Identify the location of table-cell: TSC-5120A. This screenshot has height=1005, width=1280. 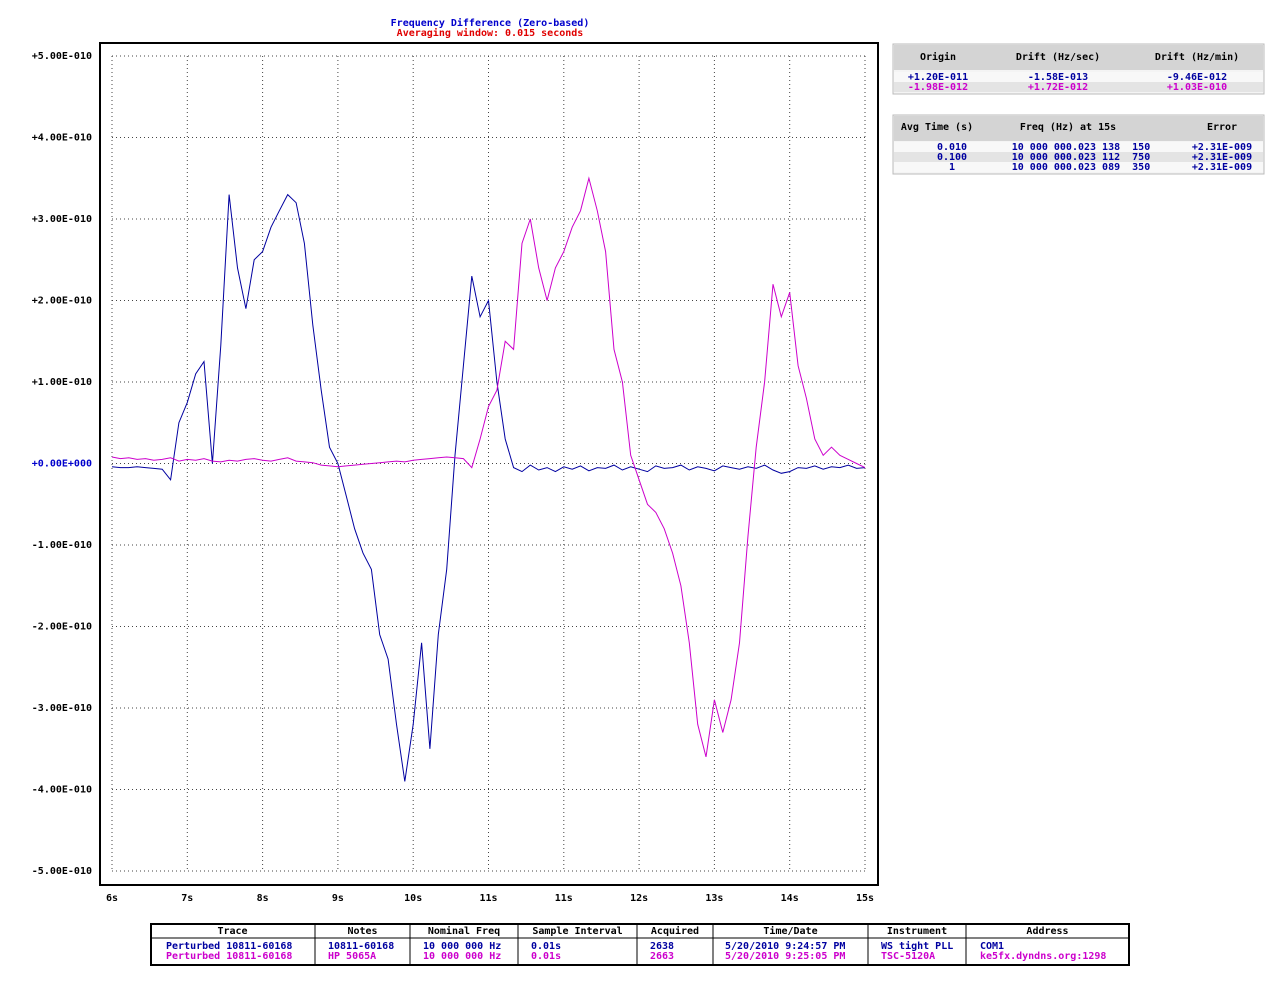
(908, 956).